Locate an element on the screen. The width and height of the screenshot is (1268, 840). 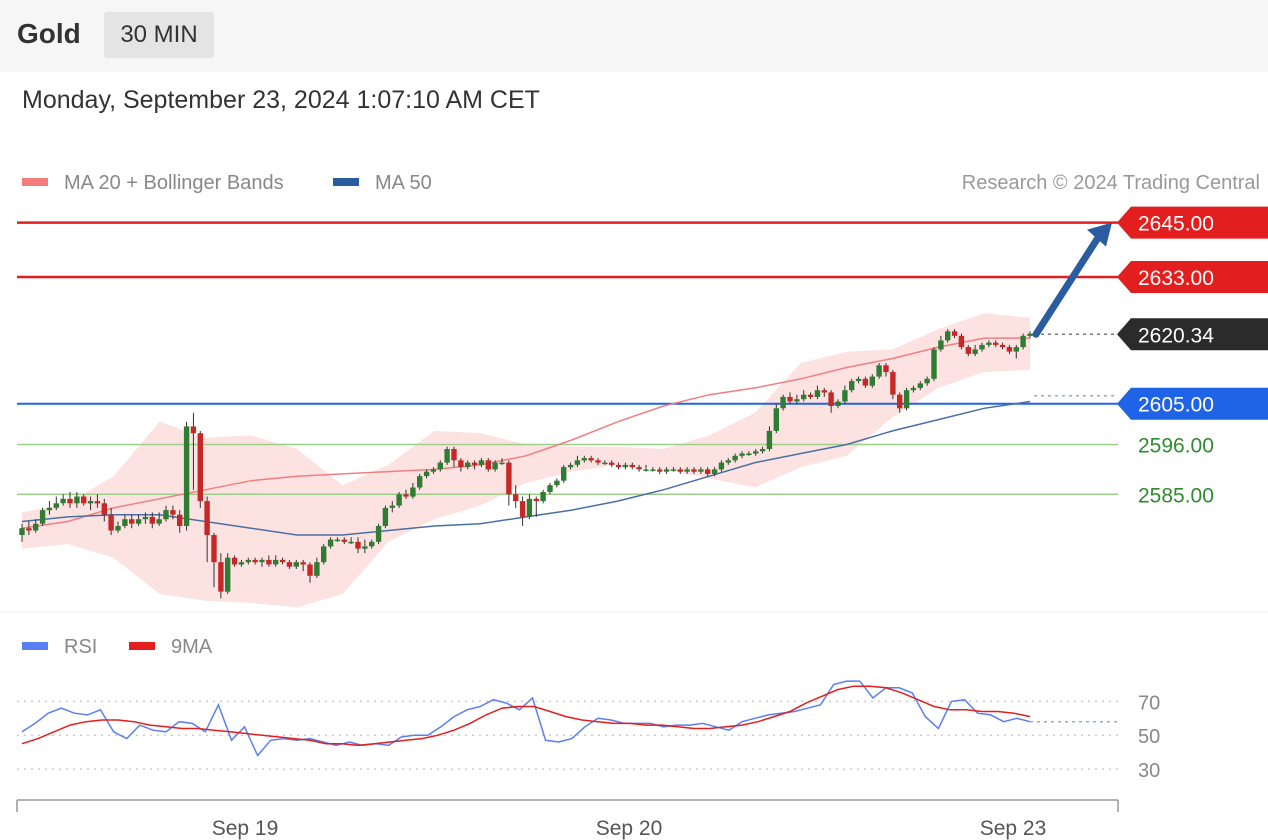
instrument-title: Gold is located at coordinates (49, 33).